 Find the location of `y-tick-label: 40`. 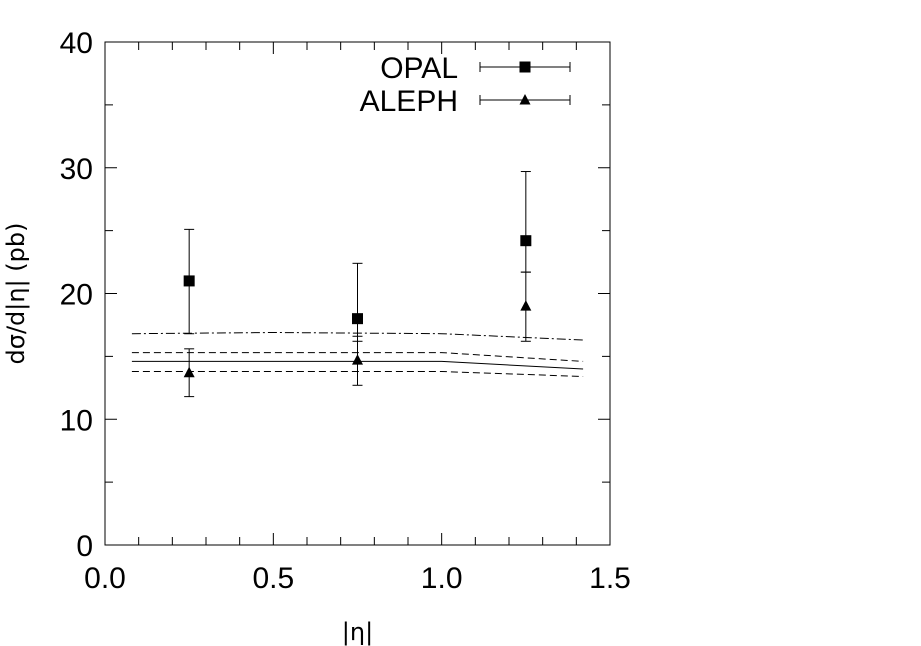

y-tick-label: 40 is located at coordinates (76, 43).